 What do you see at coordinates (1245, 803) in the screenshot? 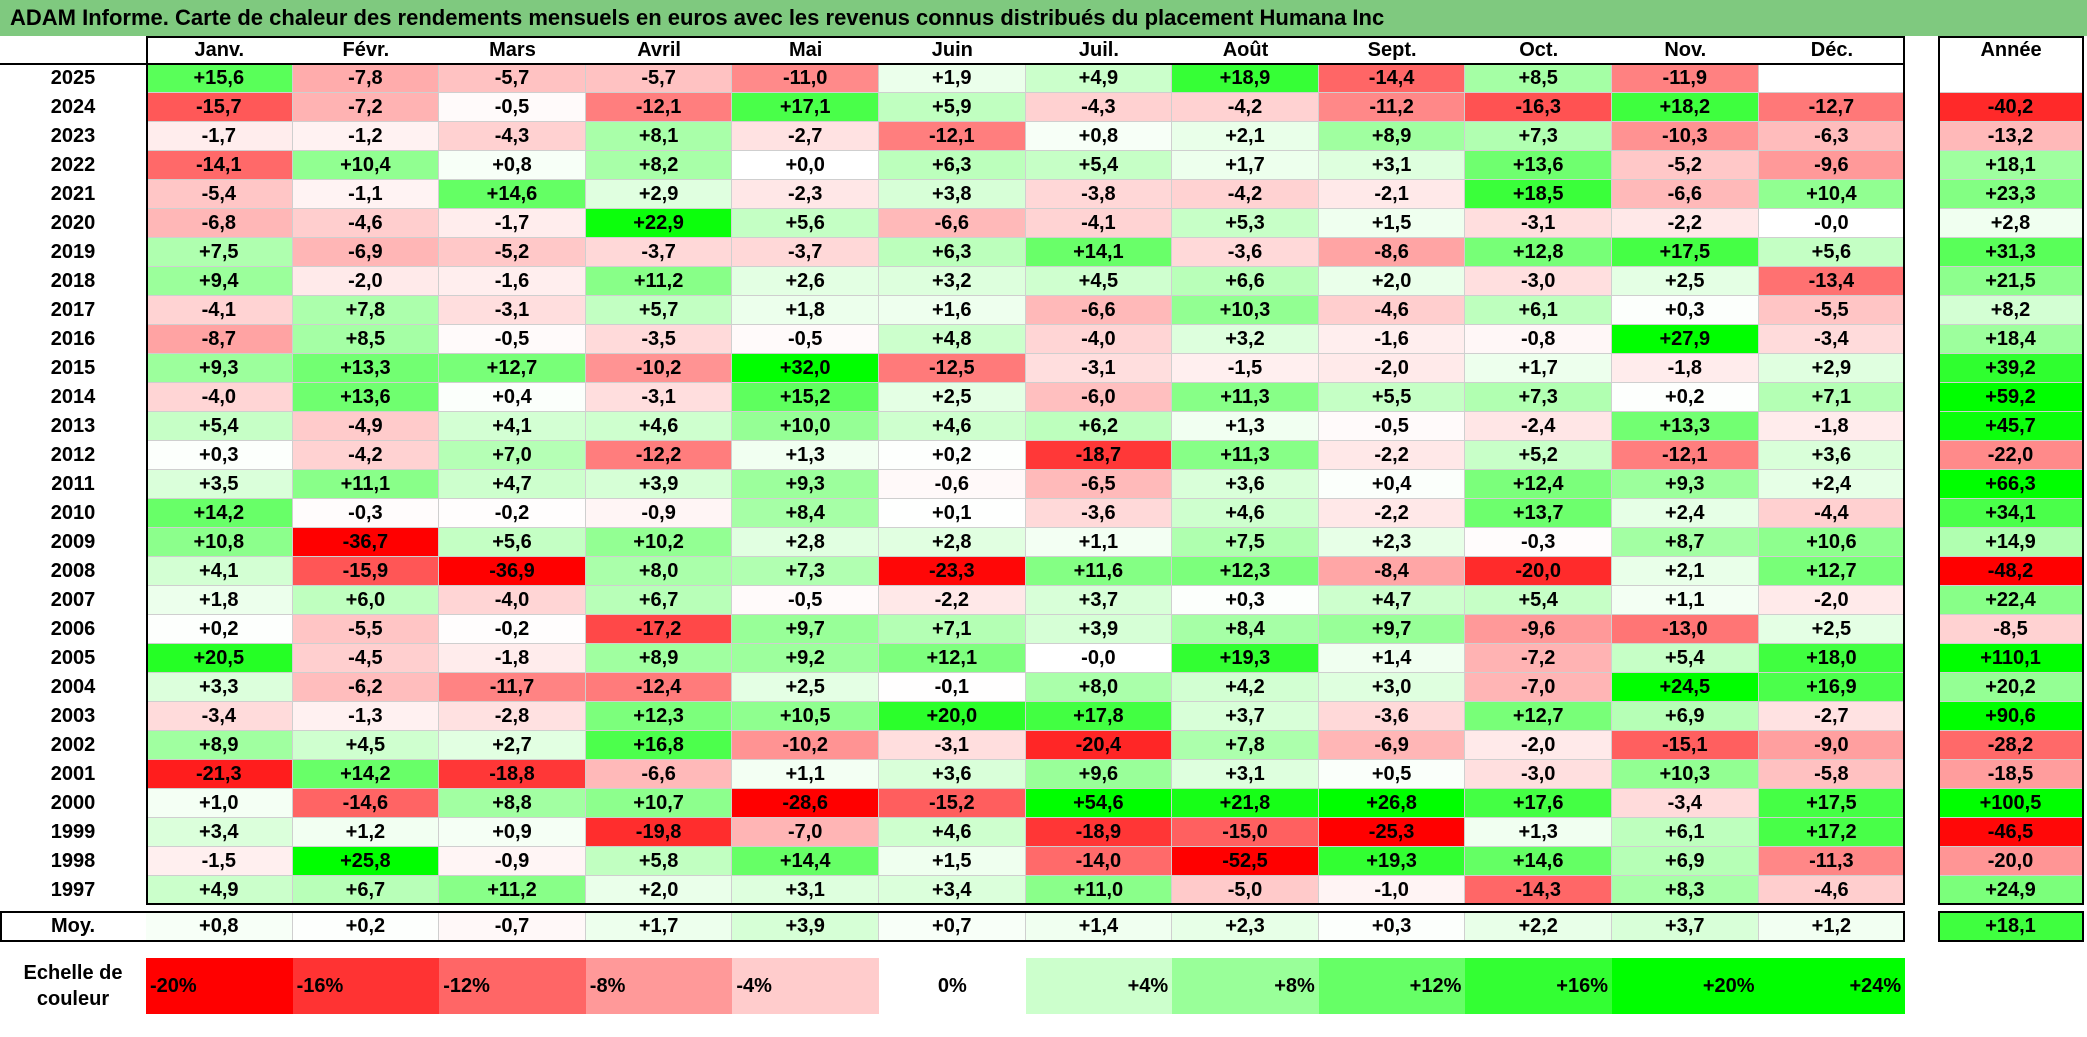
I see `heatmap-cell: +21,8` at bounding box center [1245, 803].